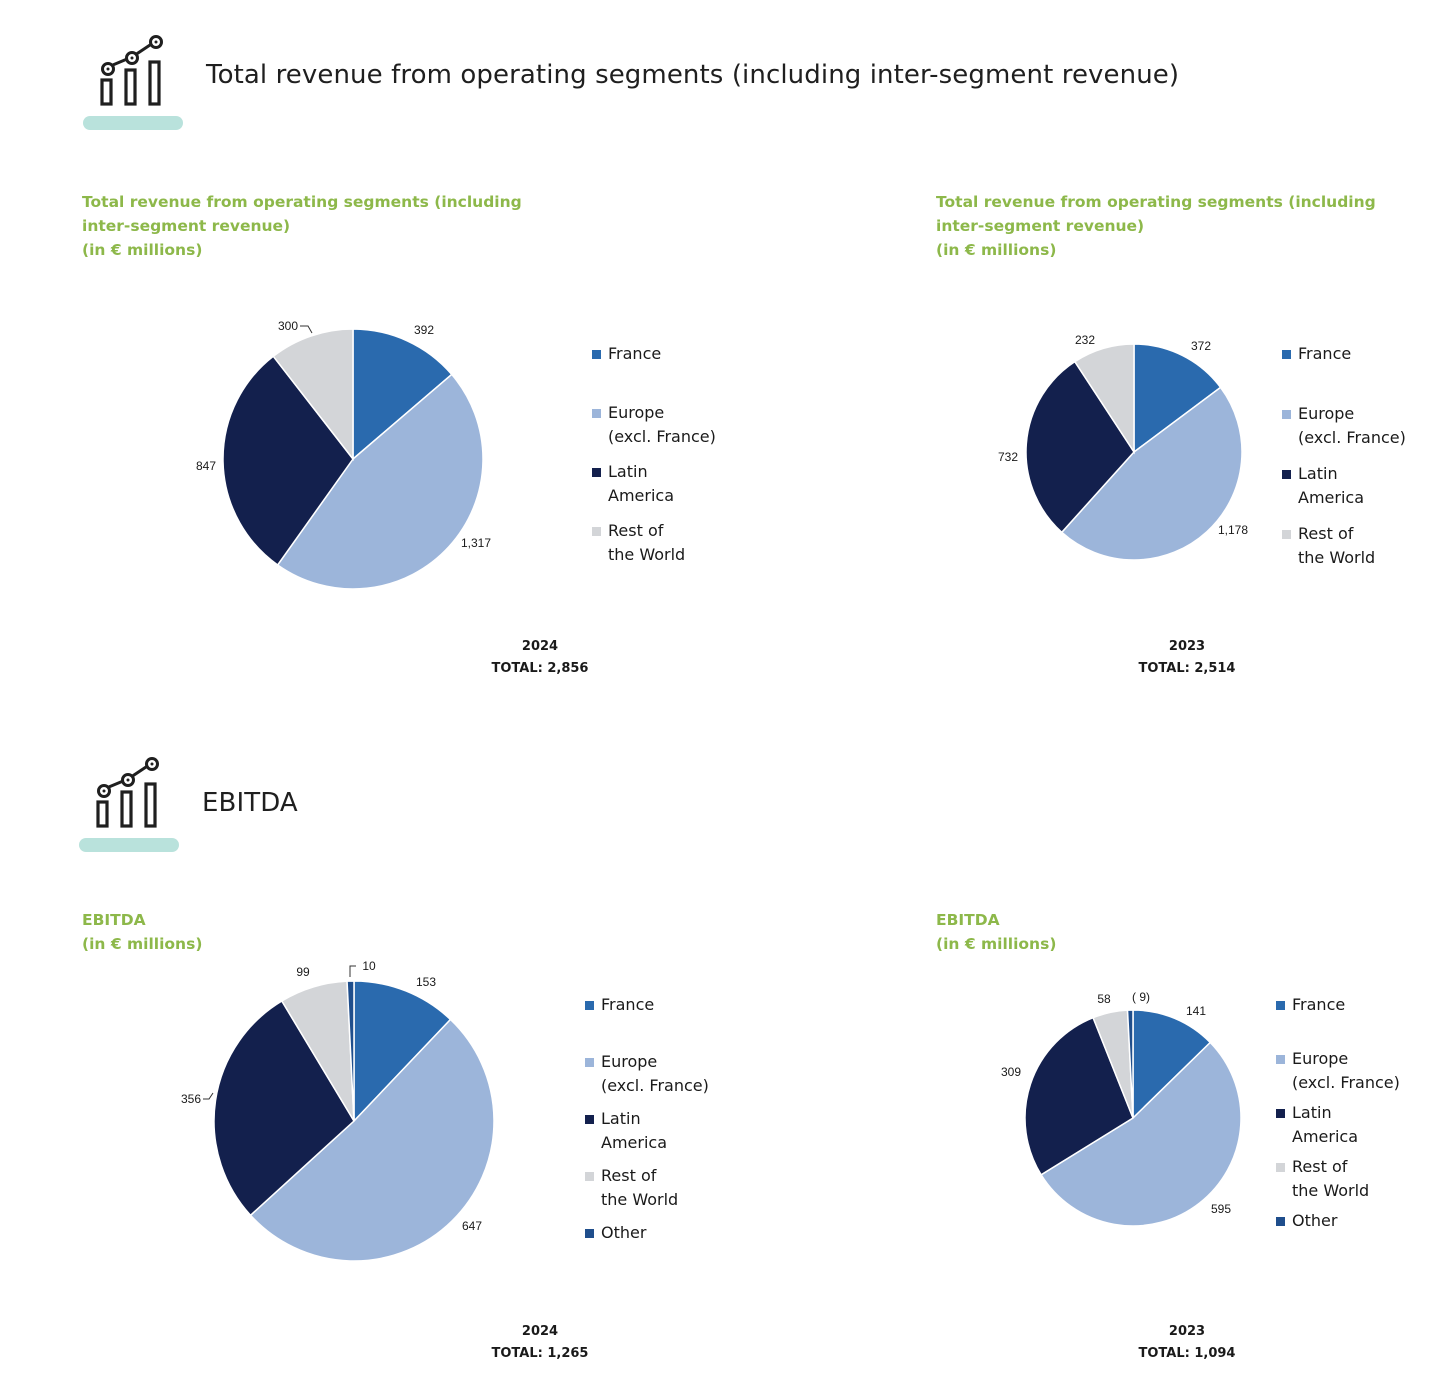  I want to click on slice-value-label: 356, so click(191, 1099).